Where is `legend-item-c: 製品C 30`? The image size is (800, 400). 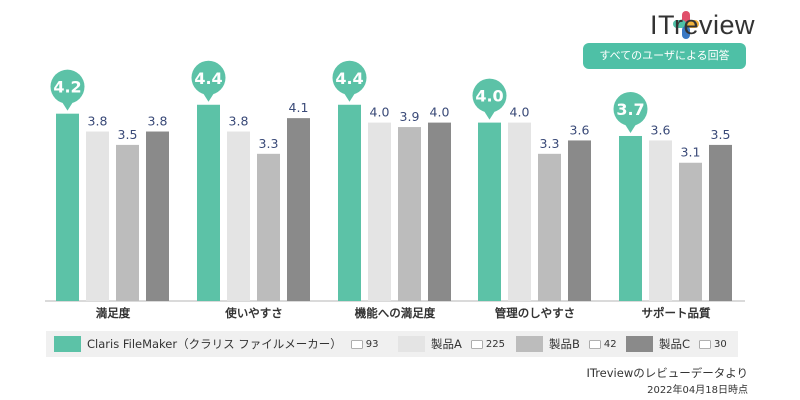
legend-item-c: 製品C 30 is located at coordinates (676, 344).